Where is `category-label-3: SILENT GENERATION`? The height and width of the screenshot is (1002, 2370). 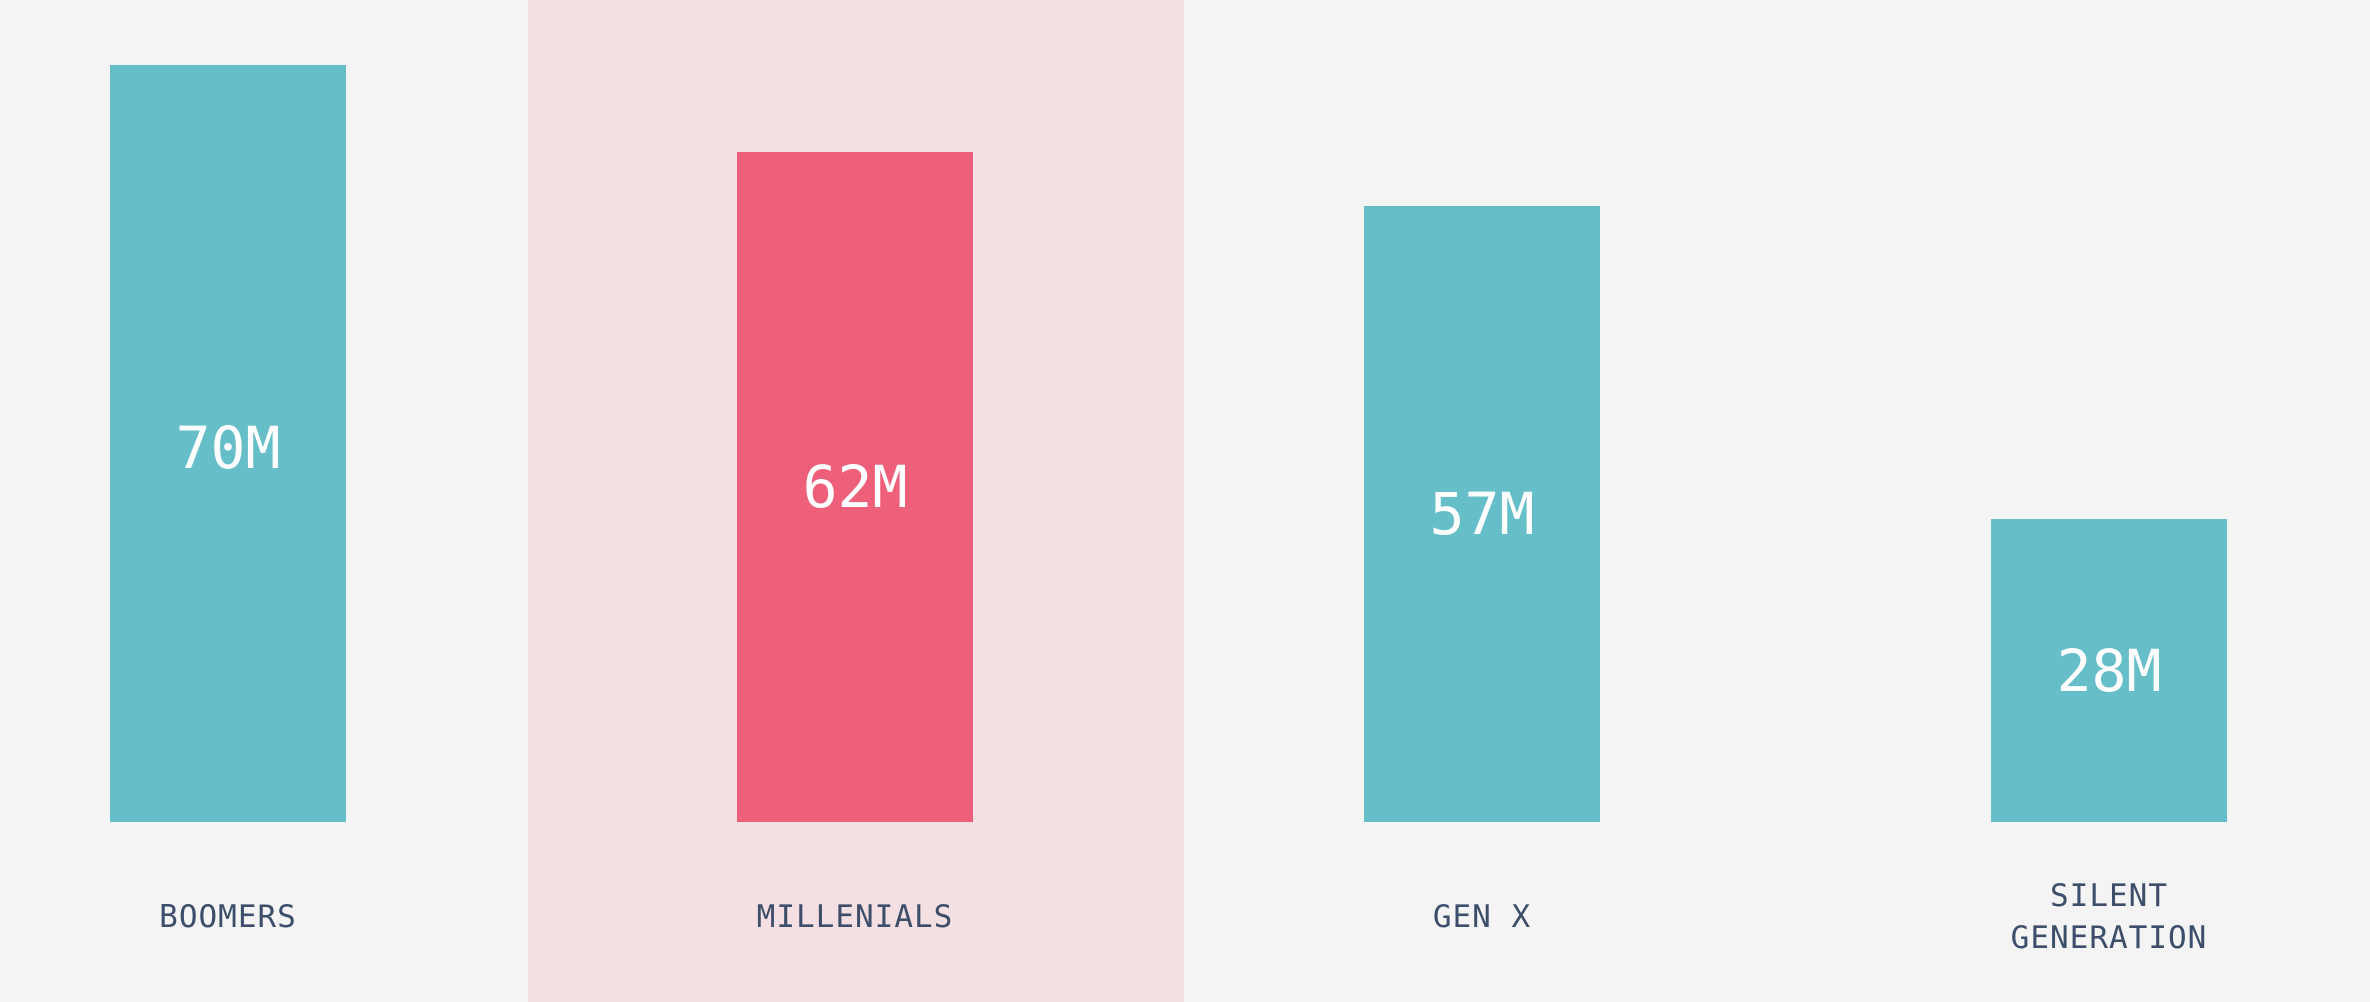
category-label-3: SILENT GENERATION is located at coordinates (2109, 917).